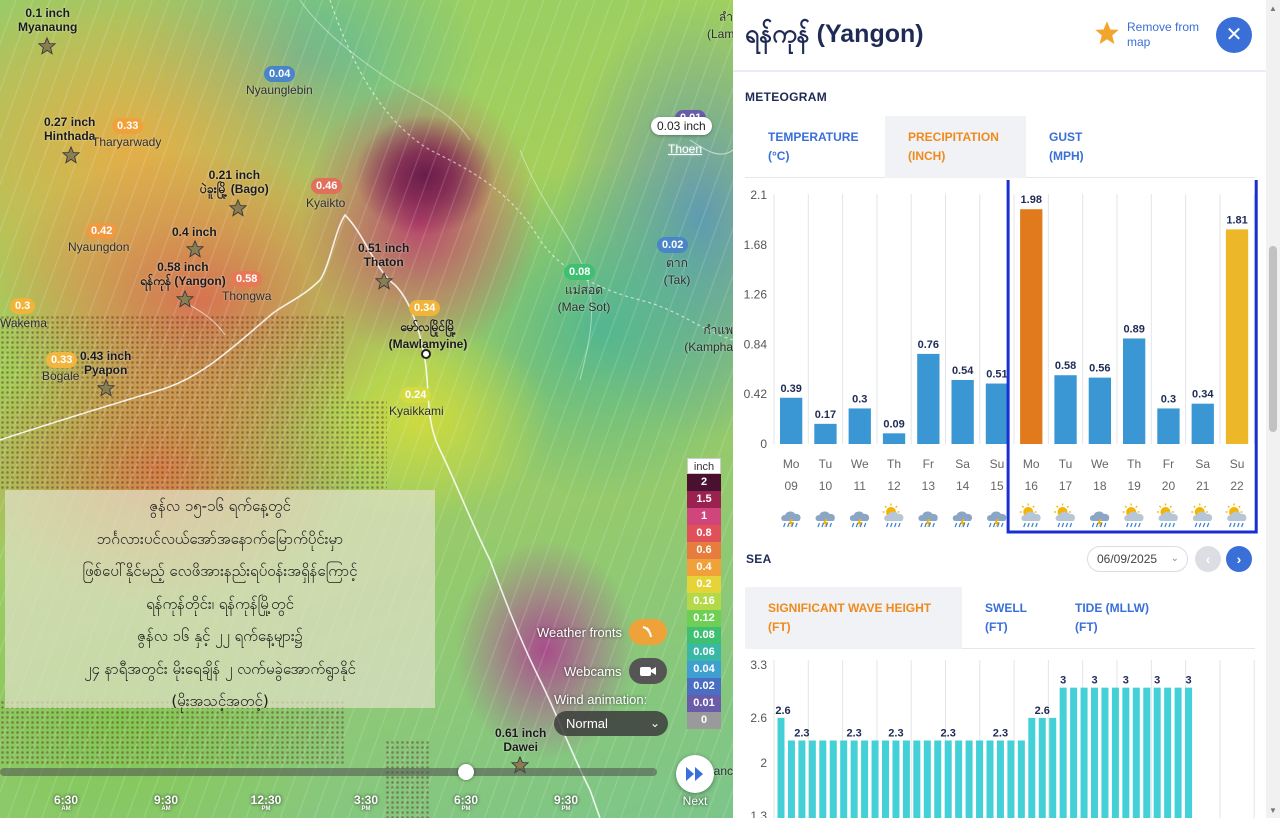 The image size is (1280, 818). What do you see at coordinates (1094, 681) in the screenshot?
I see `bar-value-label: 3` at bounding box center [1094, 681].